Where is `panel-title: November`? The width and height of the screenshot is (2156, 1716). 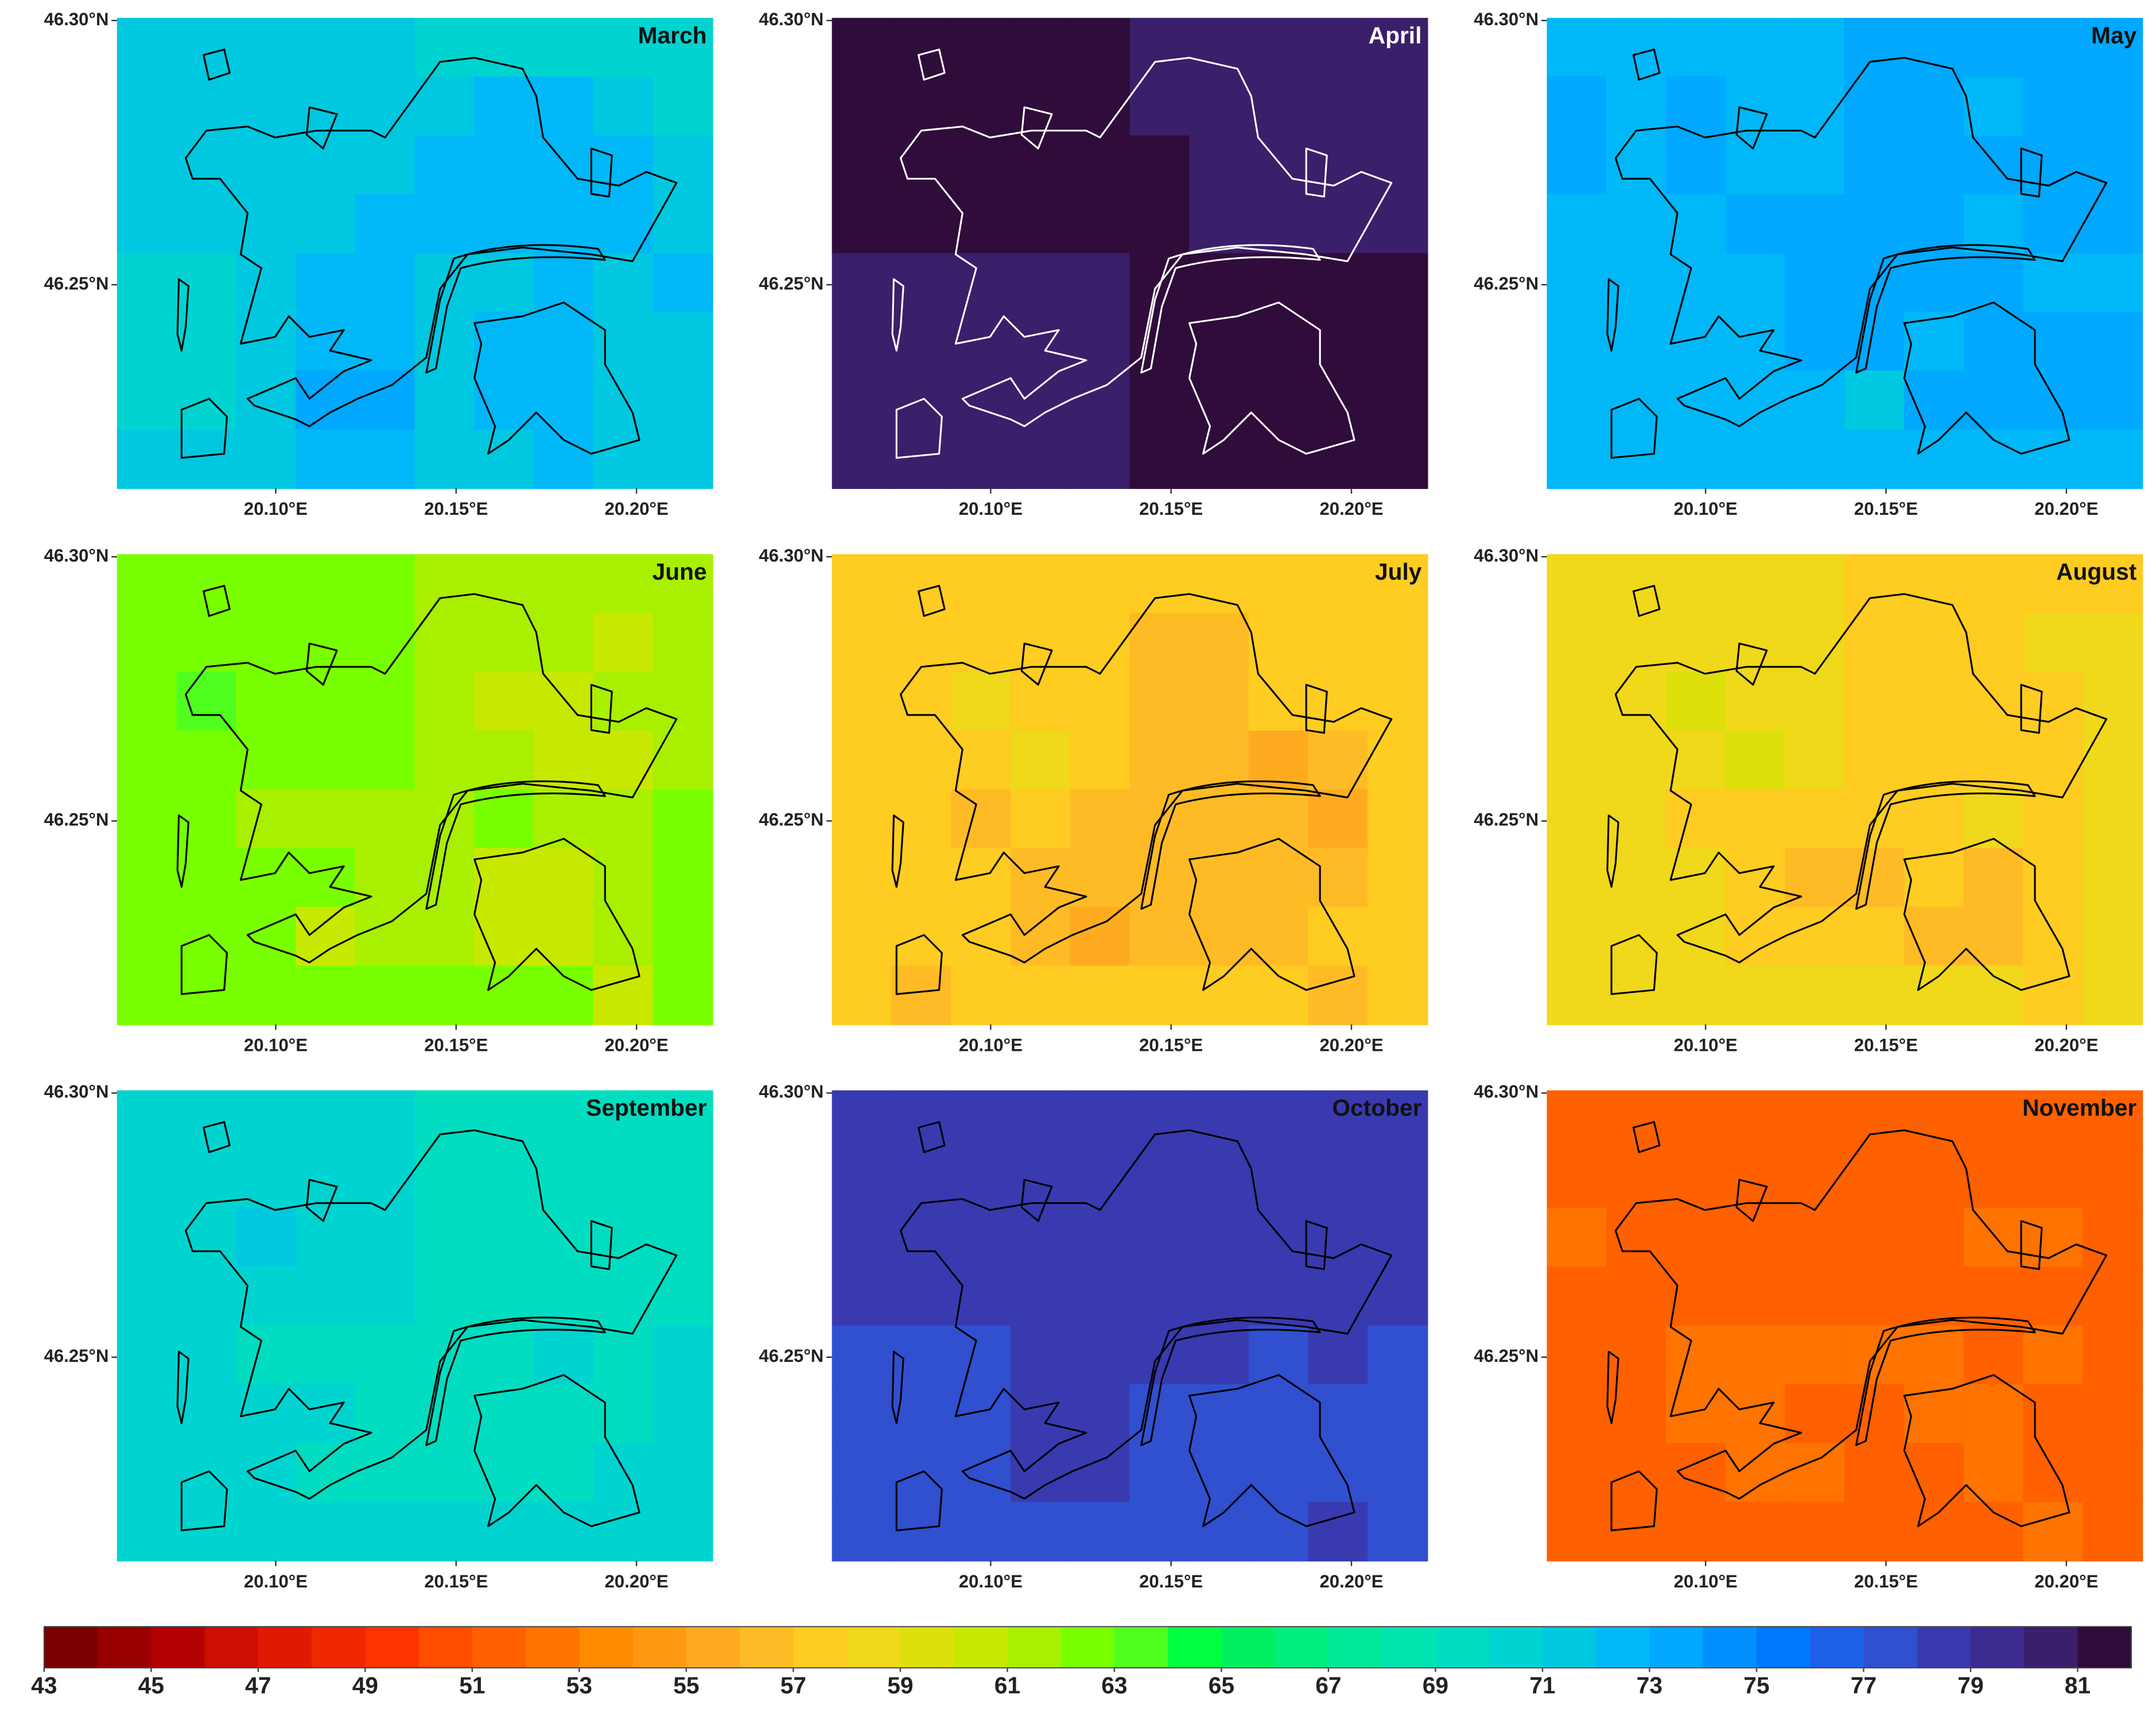
panel-title: November is located at coordinates (2079, 1107).